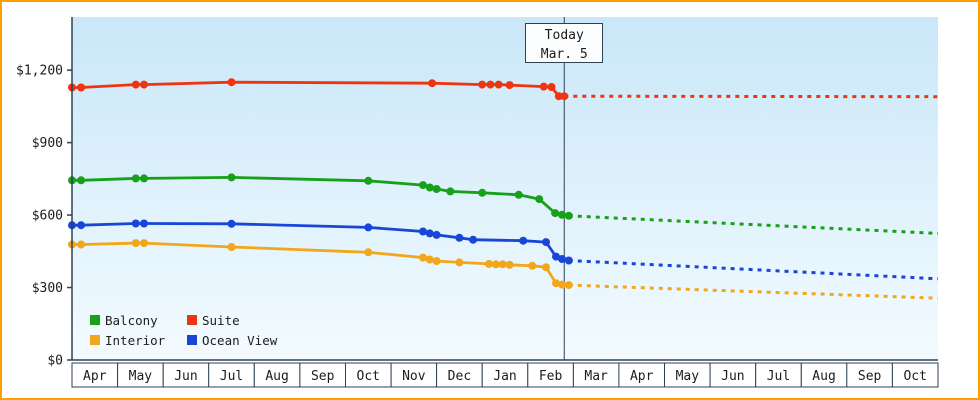 The image size is (980, 400). Describe the element at coordinates (753, 270) in the screenshot. I see `projected-line-ocean-view` at that location.